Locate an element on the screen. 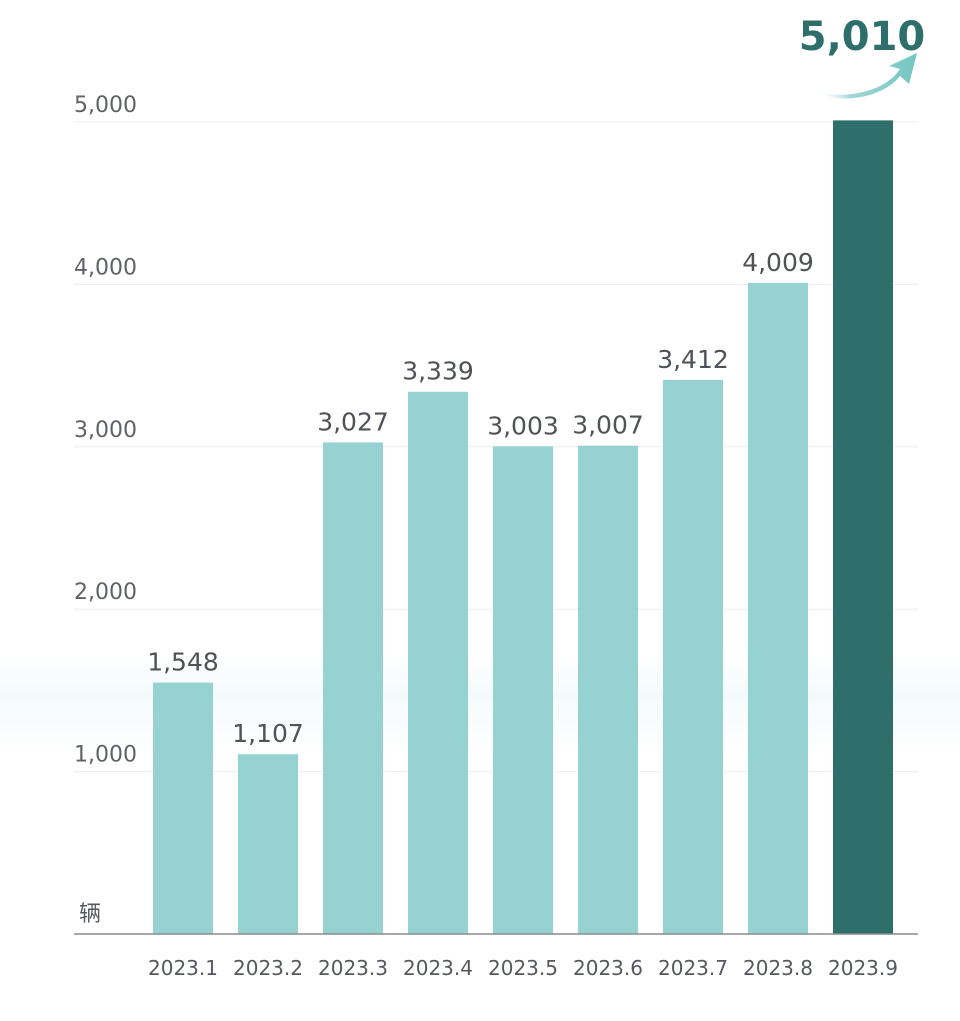 Image resolution: width=960 pixels, height=1021 pixels. y-tick-label: 5,000 is located at coordinates (105, 105).